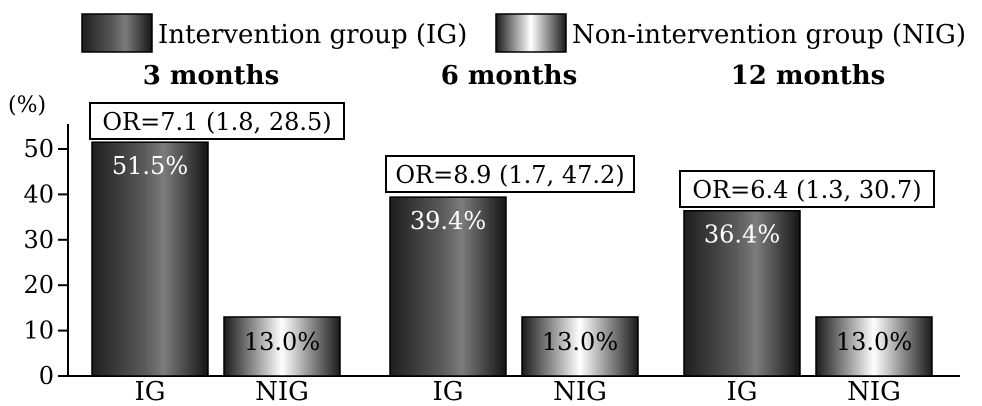  I want to click on group-title: 3 months, so click(211, 76).